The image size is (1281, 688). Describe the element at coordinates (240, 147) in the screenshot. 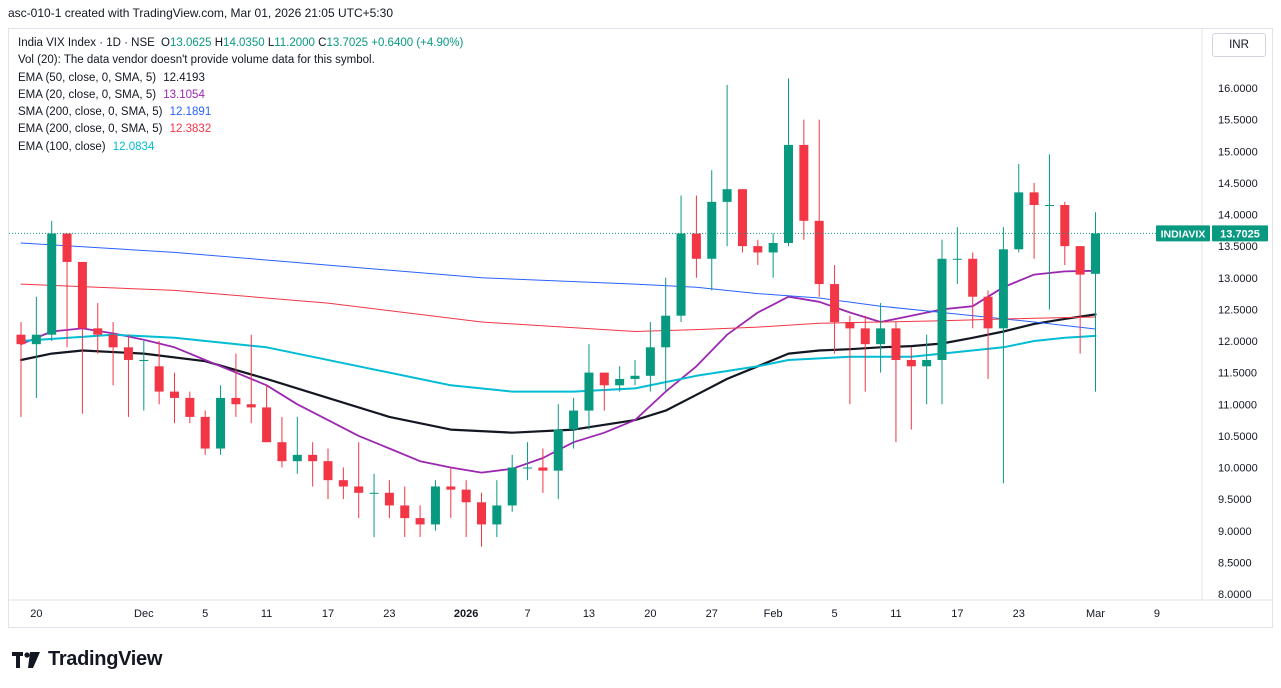

I see `indicator-ema100: EMA (100, close) 12.0834` at that location.